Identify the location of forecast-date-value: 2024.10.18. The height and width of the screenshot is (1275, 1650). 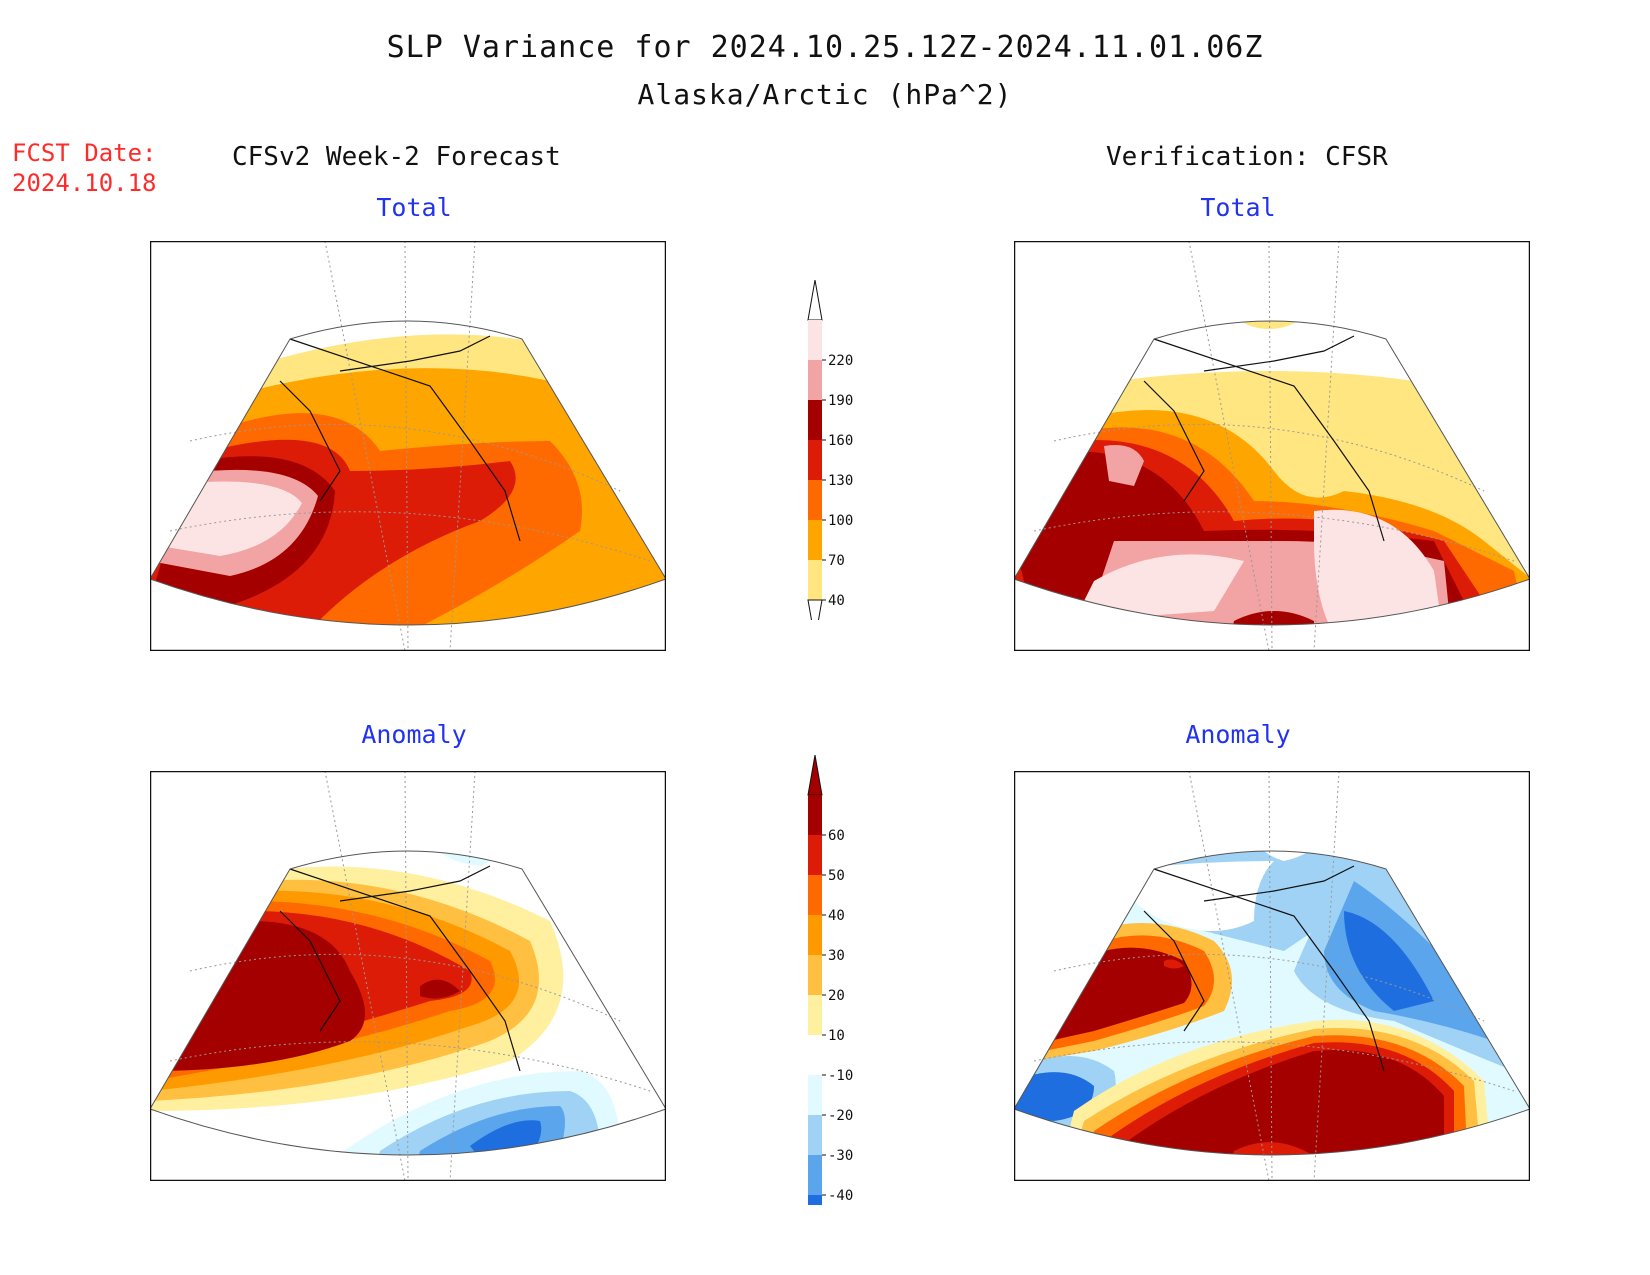
(84, 183).